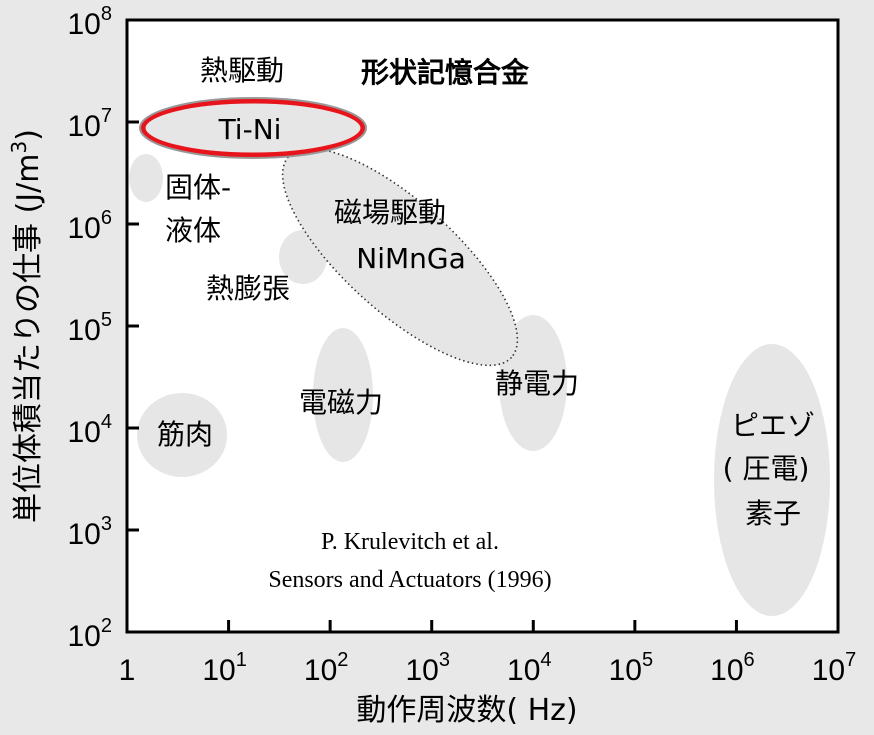 This screenshot has width=874, height=735. What do you see at coordinates (390, 212) in the screenshot?
I see `label-magnetic-drive: 磁場駆動` at bounding box center [390, 212].